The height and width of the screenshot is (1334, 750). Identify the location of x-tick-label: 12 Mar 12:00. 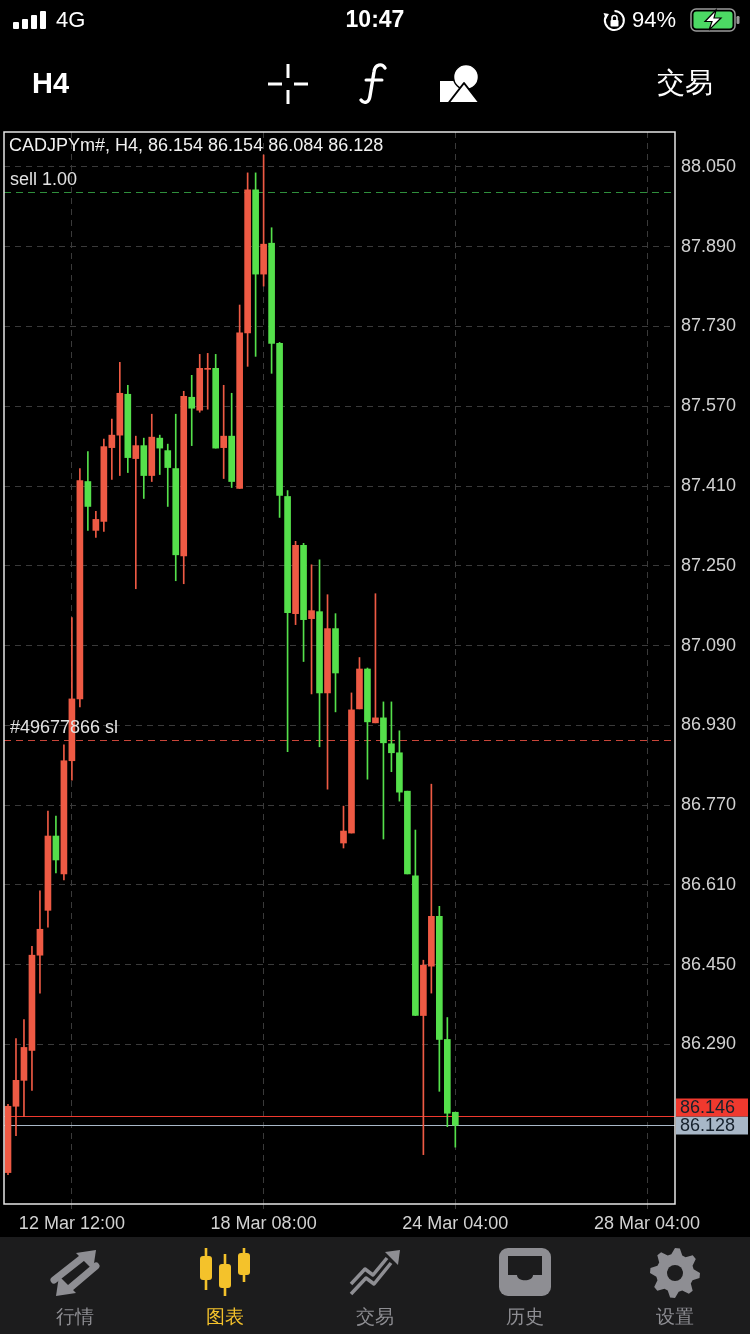
(71, 1222).